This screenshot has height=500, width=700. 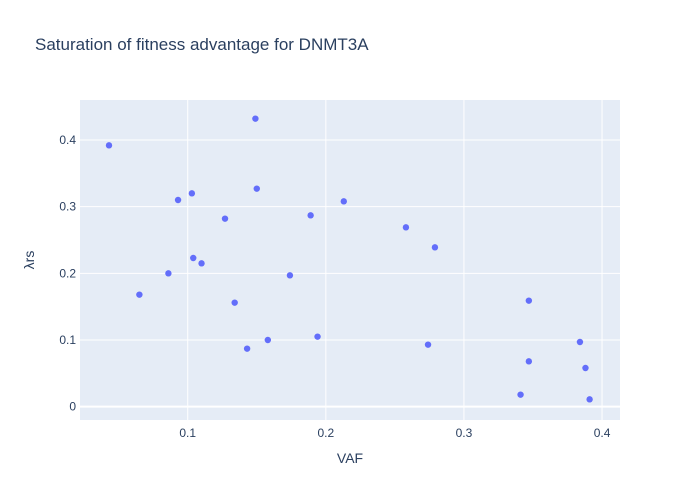 What do you see at coordinates (72, 407) in the screenshot?
I see `y-tick-label: 0` at bounding box center [72, 407].